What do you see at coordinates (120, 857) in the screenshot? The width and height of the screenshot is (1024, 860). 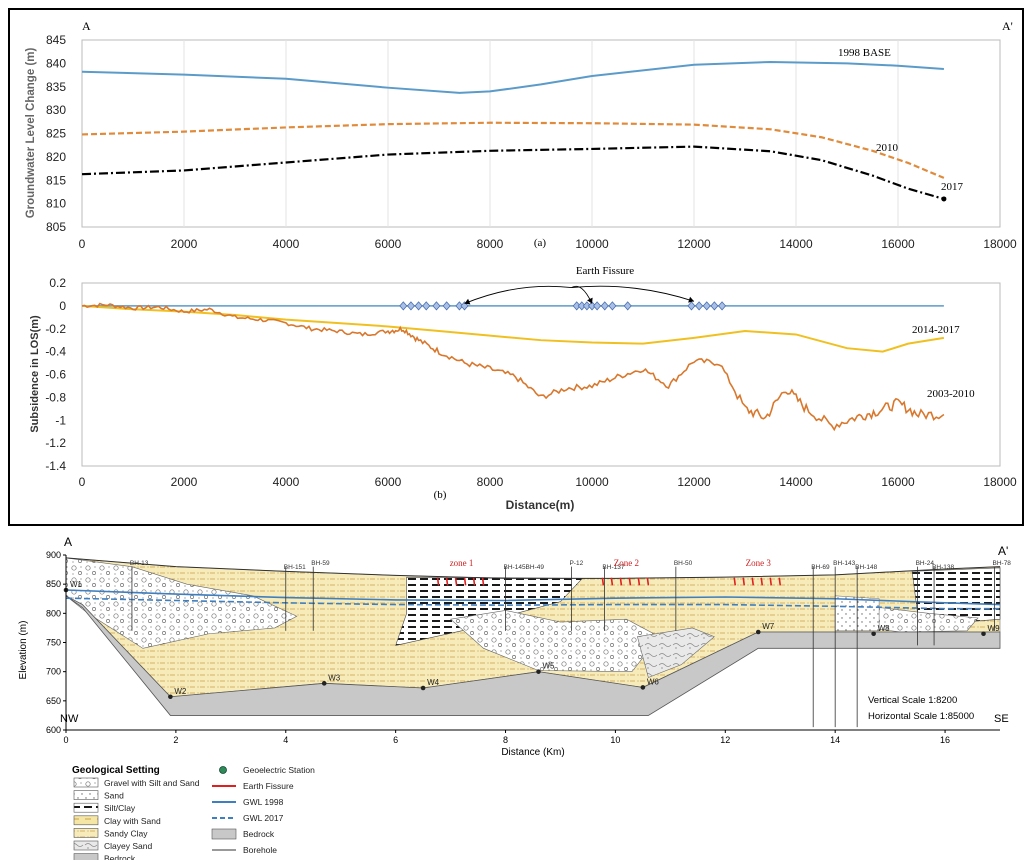 I see `legend-geology-label: Bedrock` at bounding box center [120, 857].